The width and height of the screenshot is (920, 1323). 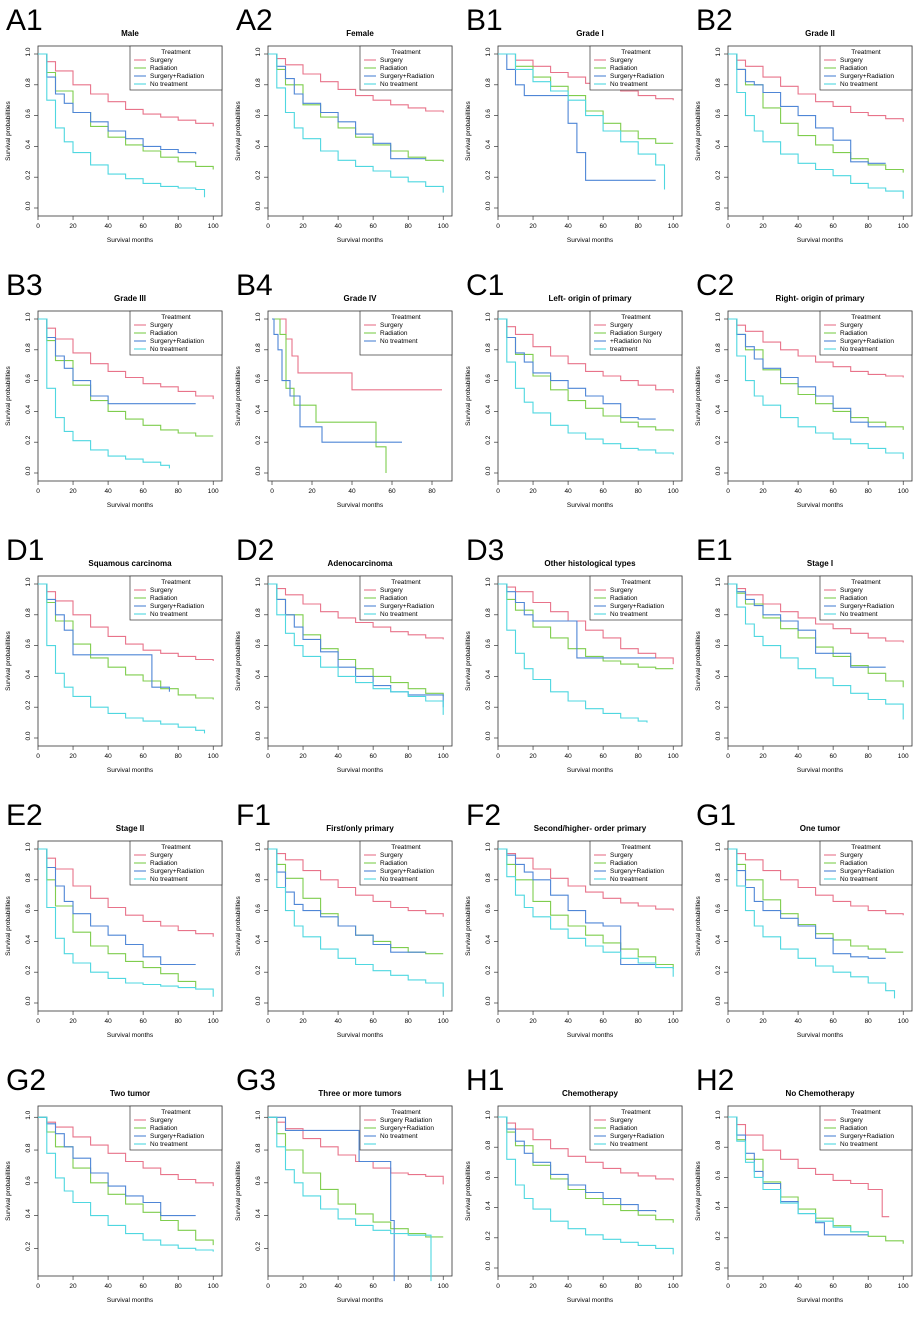 What do you see at coordinates (568, 1021) in the screenshot?
I see `x-tick-label: 40` at bounding box center [568, 1021].